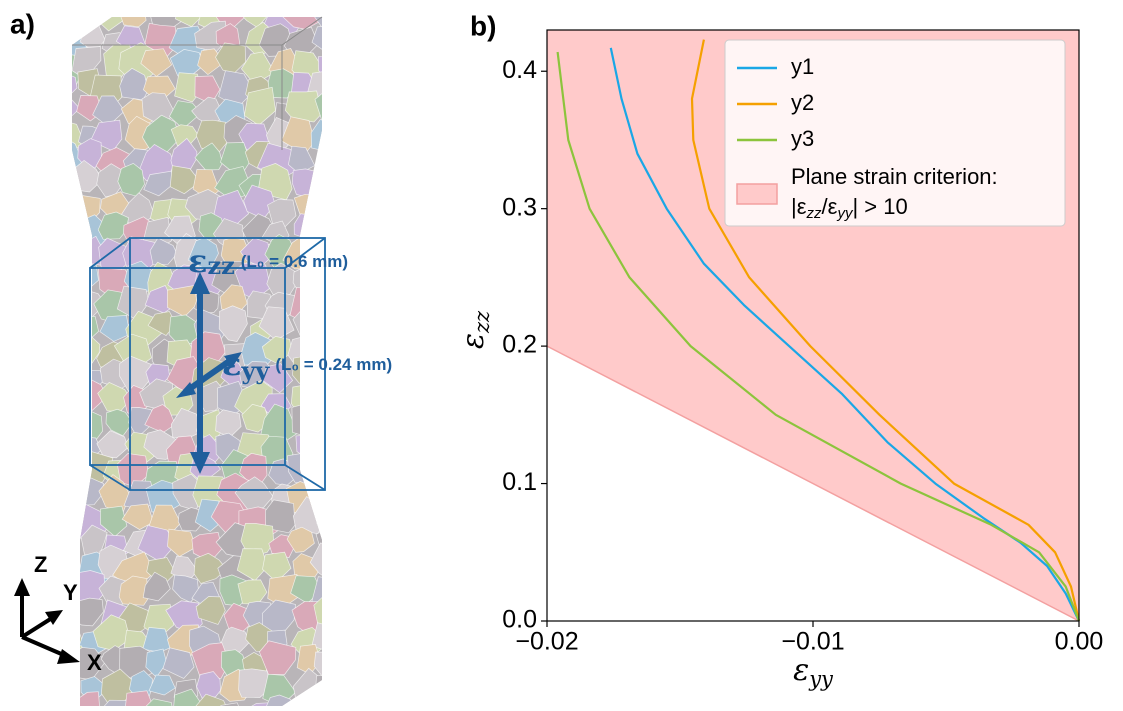 The image size is (1123, 711). What do you see at coordinates (802, 138) in the screenshot?
I see `legend-label: y3` at bounding box center [802, 138].